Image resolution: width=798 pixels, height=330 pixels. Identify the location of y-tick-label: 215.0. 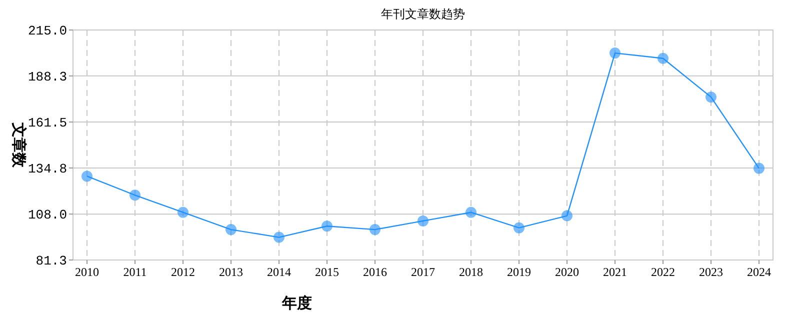
(47, 31).